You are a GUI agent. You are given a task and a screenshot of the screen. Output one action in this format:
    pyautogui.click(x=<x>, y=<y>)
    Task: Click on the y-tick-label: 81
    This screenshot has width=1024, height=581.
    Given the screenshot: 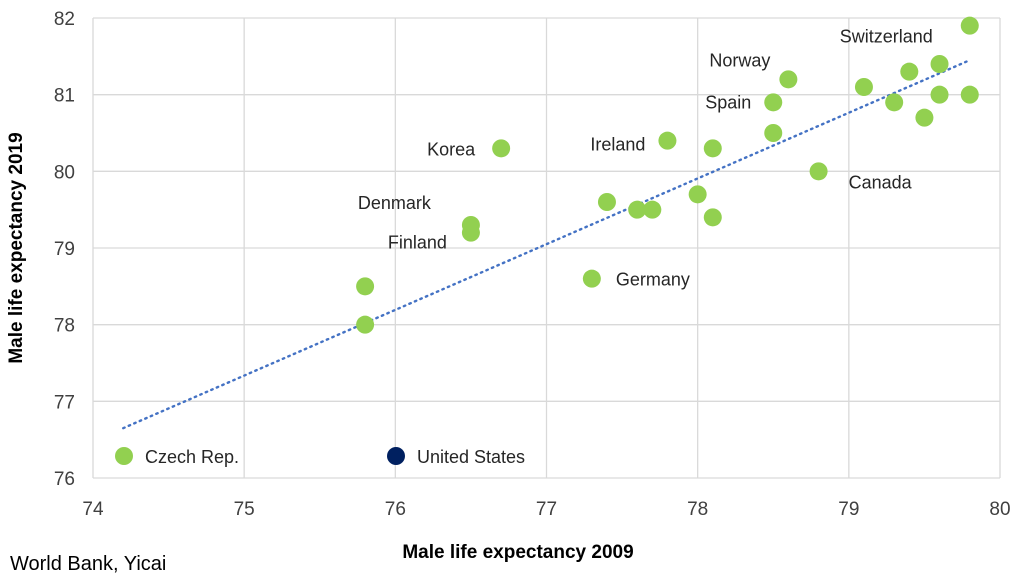 What is the action you would take?
    pyautogui.click(x=64, y=96)
    